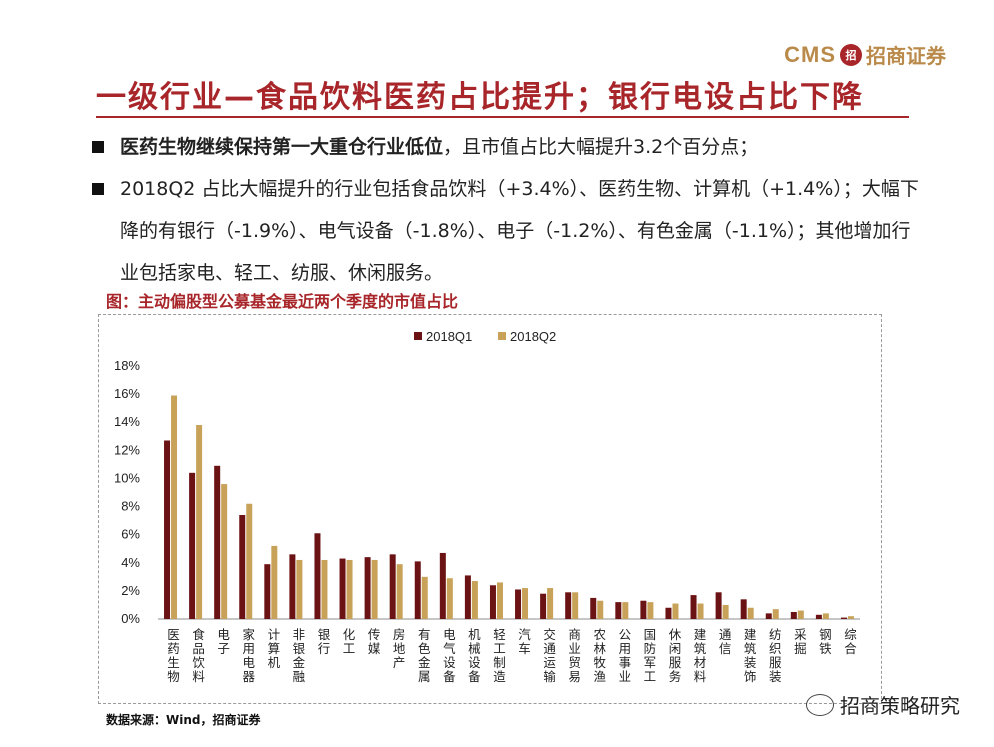 The height and width of the screenshot is (747, 994). Describe the element at coordinates (183, 720) in the screenshot. I see `data-source-note: 数据来源：Wind，招商证券` at that location.